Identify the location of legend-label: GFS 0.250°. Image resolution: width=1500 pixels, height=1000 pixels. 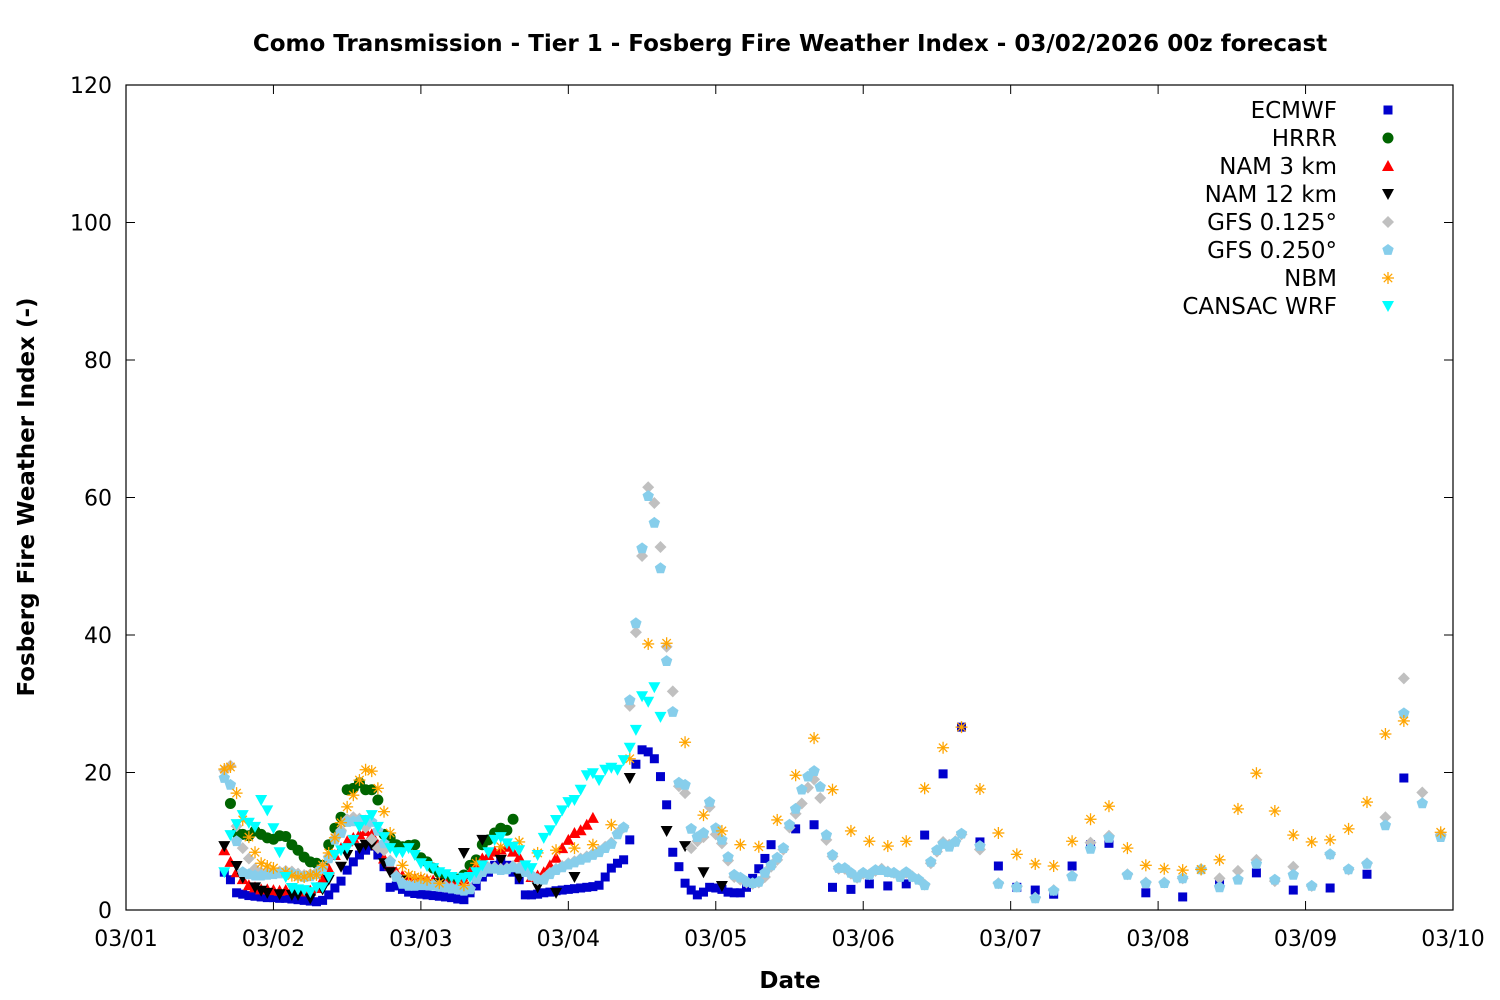
(1272, 251).